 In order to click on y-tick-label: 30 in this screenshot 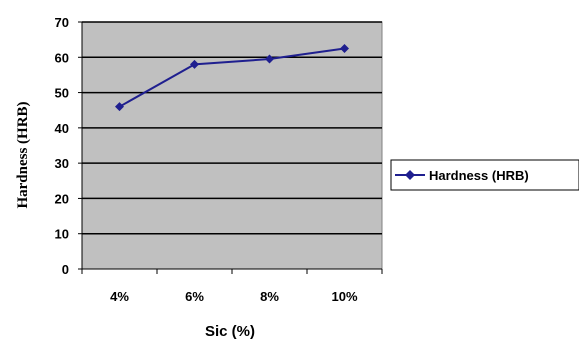, I will do `click(62, 163)`.